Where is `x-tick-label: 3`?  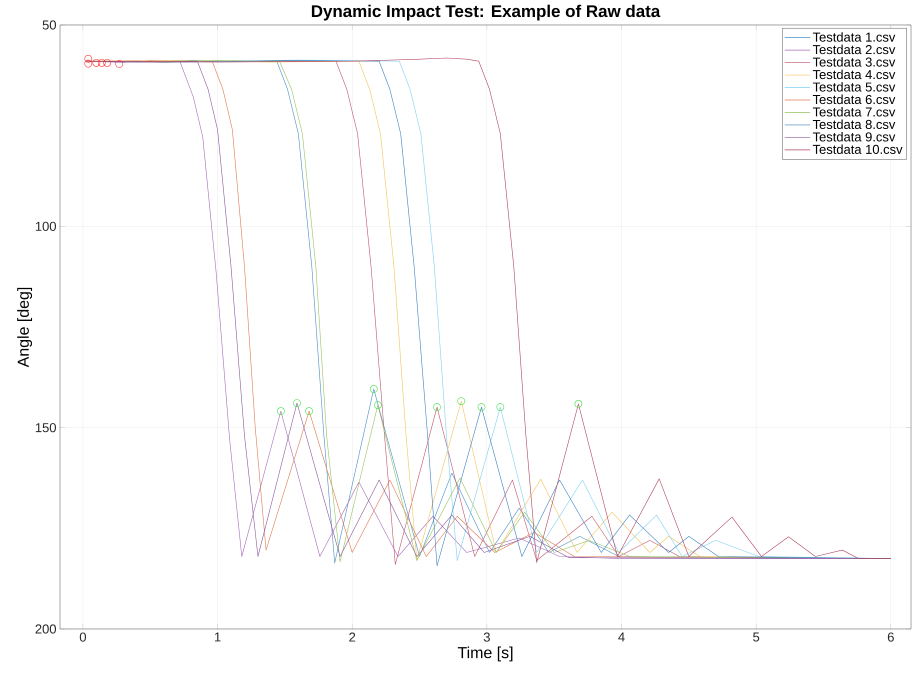
x-tick-label: 3 is located at coordinates (487, 637).